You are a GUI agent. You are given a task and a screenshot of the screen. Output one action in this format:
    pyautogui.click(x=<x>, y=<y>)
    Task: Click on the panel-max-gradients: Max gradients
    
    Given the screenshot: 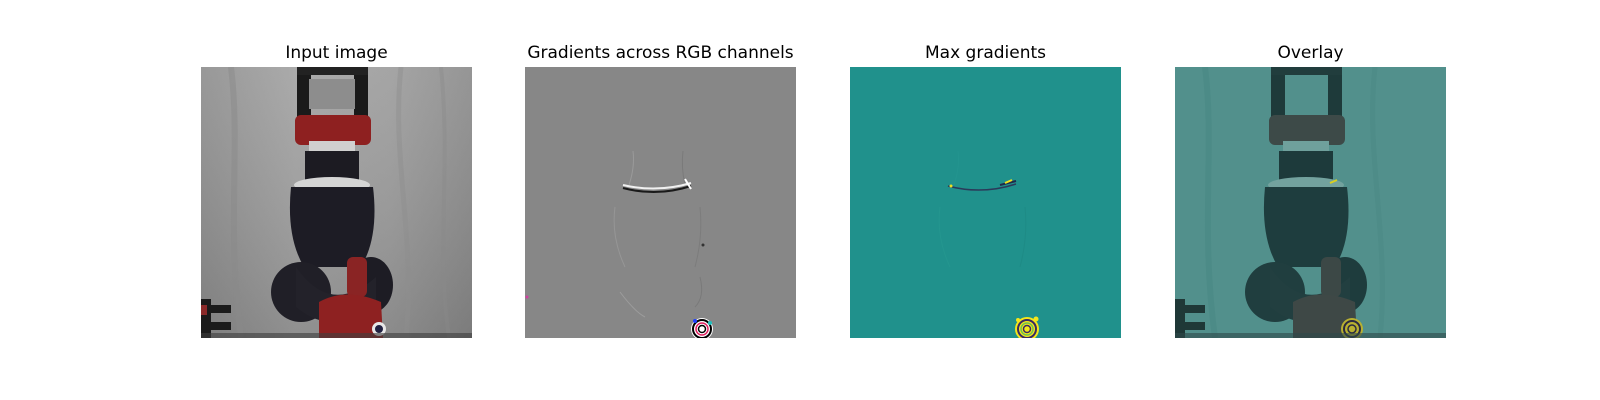 What is the action you would take?
    pyautogui.click(x=985, y=189)
    